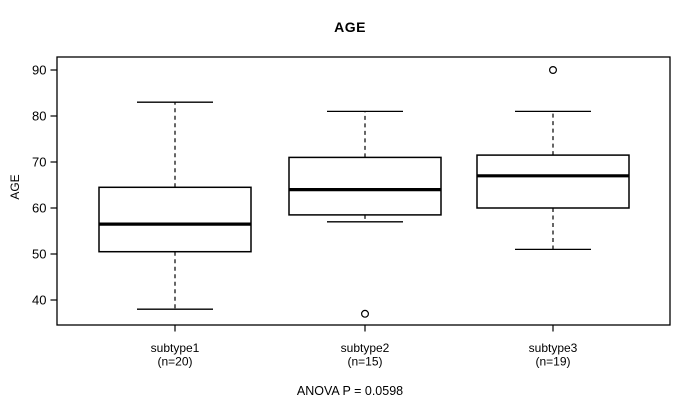  Describe the element at coordinates (364, 362) in the screenshot. I see `x-category-count-label: (n=15)` at that location.